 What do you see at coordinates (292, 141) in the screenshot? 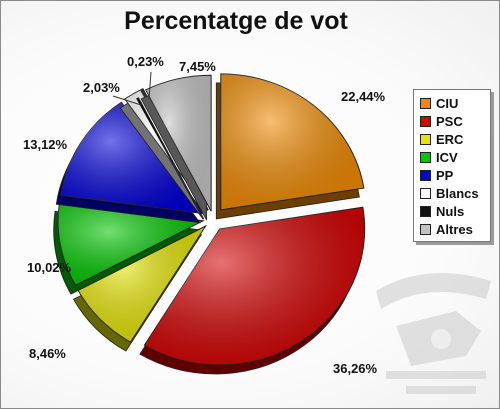
I see `pie-slice-ciu-shading` at bounding box center [292, 141].